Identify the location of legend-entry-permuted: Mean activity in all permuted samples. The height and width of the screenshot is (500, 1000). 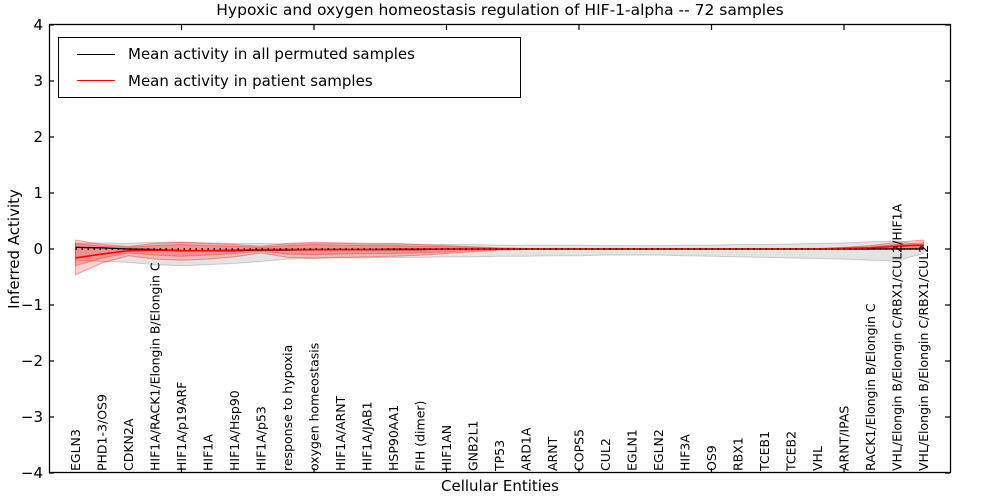
(289, 54).